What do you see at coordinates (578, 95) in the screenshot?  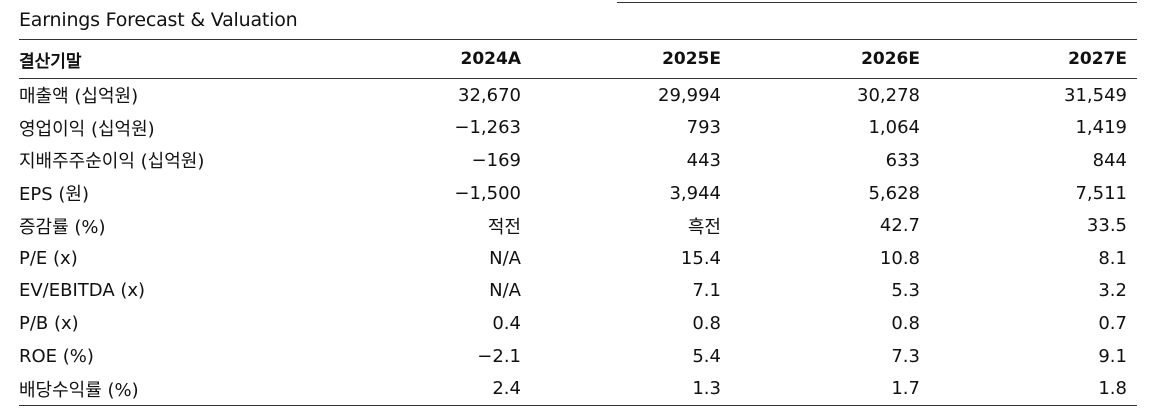 I see `table-row: 매출액 (십억원) 32,670 29,994 30,278 31,549` at bounding box center [578, 95].